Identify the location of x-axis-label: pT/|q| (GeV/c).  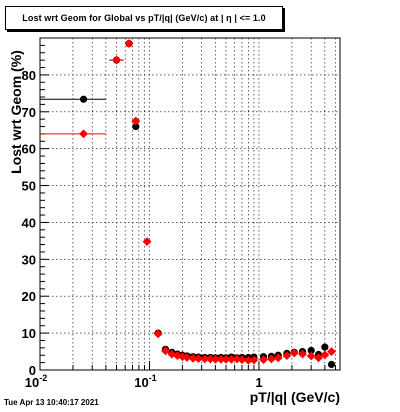
(294, 397).